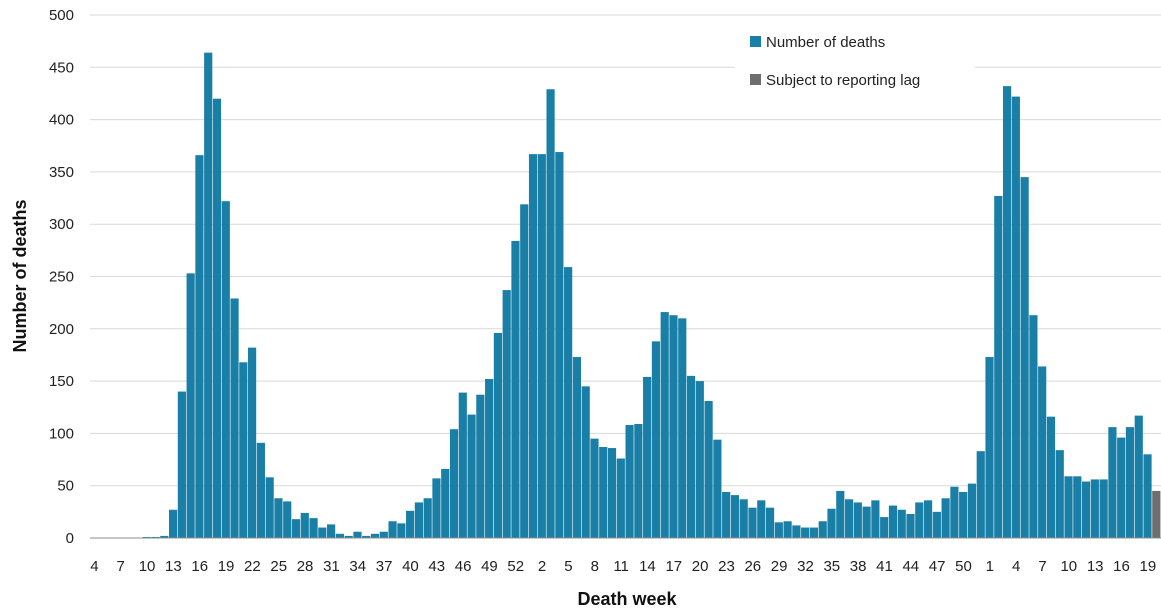 This screenshot has width=1161, height=613. I want to click on x-tick-label: 5, so click(568, 566).